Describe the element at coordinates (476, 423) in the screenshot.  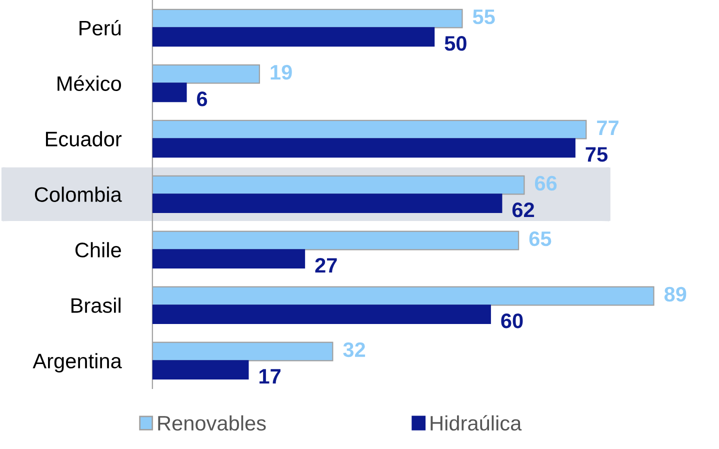
I see `legend-label: Hidraúlica` at that location.